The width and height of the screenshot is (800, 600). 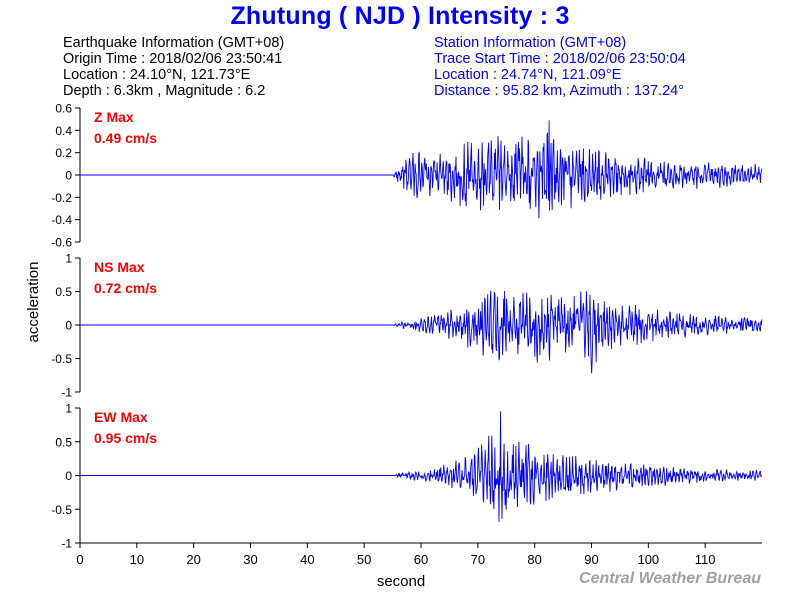 I want to click on x-tick-label: 80, so click(x=534, y=559).